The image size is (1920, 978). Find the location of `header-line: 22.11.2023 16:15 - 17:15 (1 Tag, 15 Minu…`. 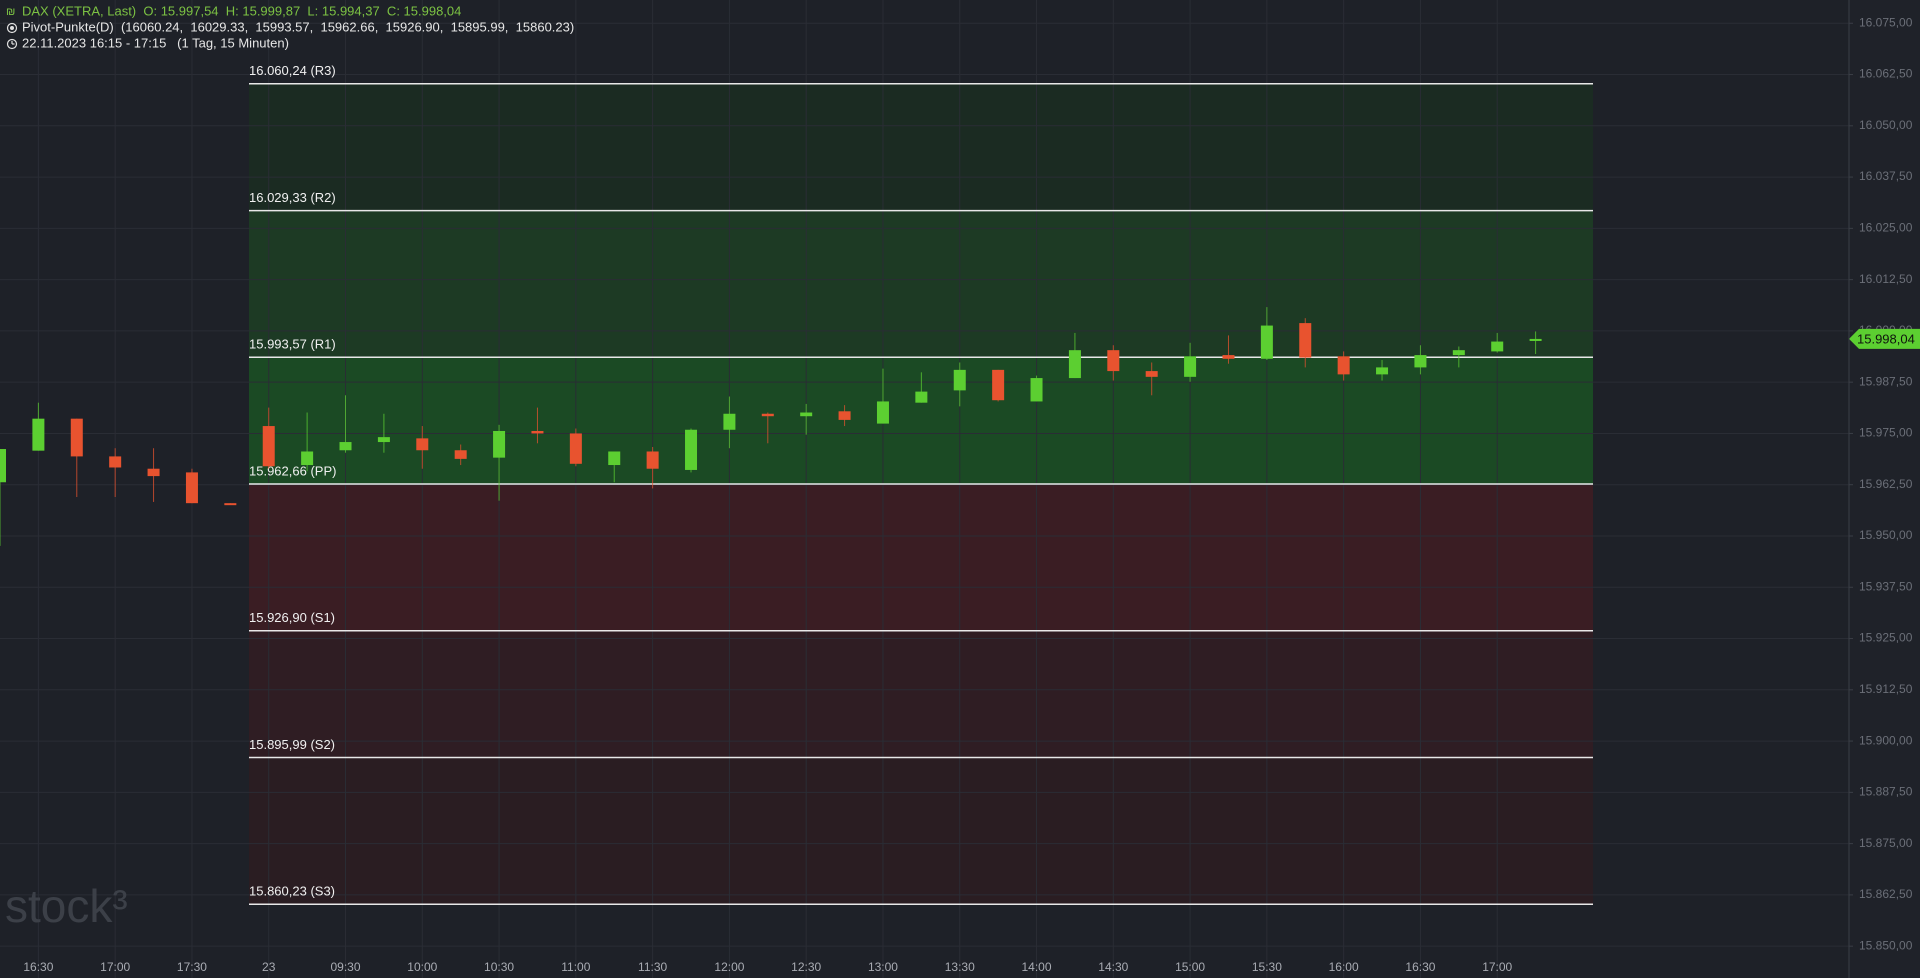

header-line: 22.11.2023 16:15 - 17:15 (1 Tag, 15 Minu… is located at coordinates (155, 42).